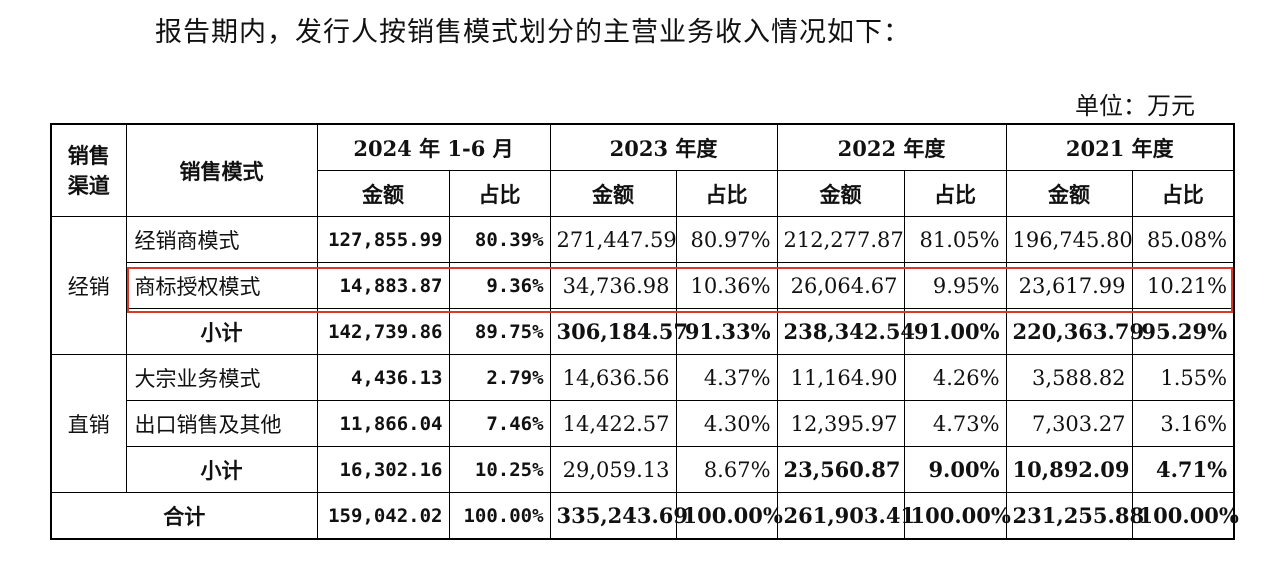  I want to click on channel-cell: 经销, so click(88, 285).